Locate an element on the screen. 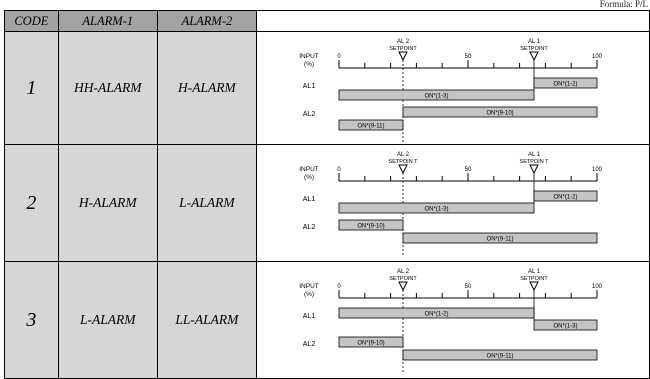  row-alarm-2: H-ALARM is located at coordinates (206, 88).